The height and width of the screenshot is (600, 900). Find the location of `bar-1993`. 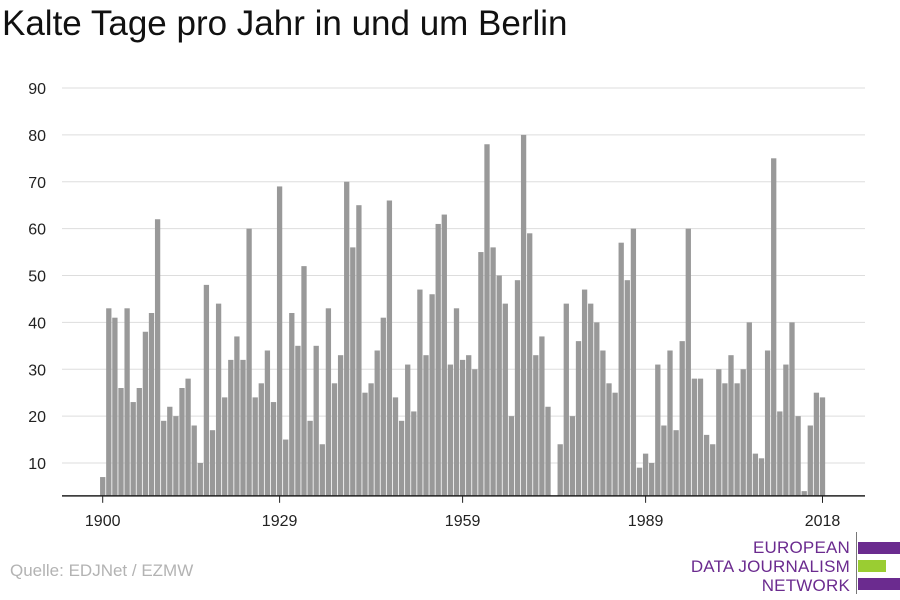

bar-1993 is located at coordinates (670, 423).